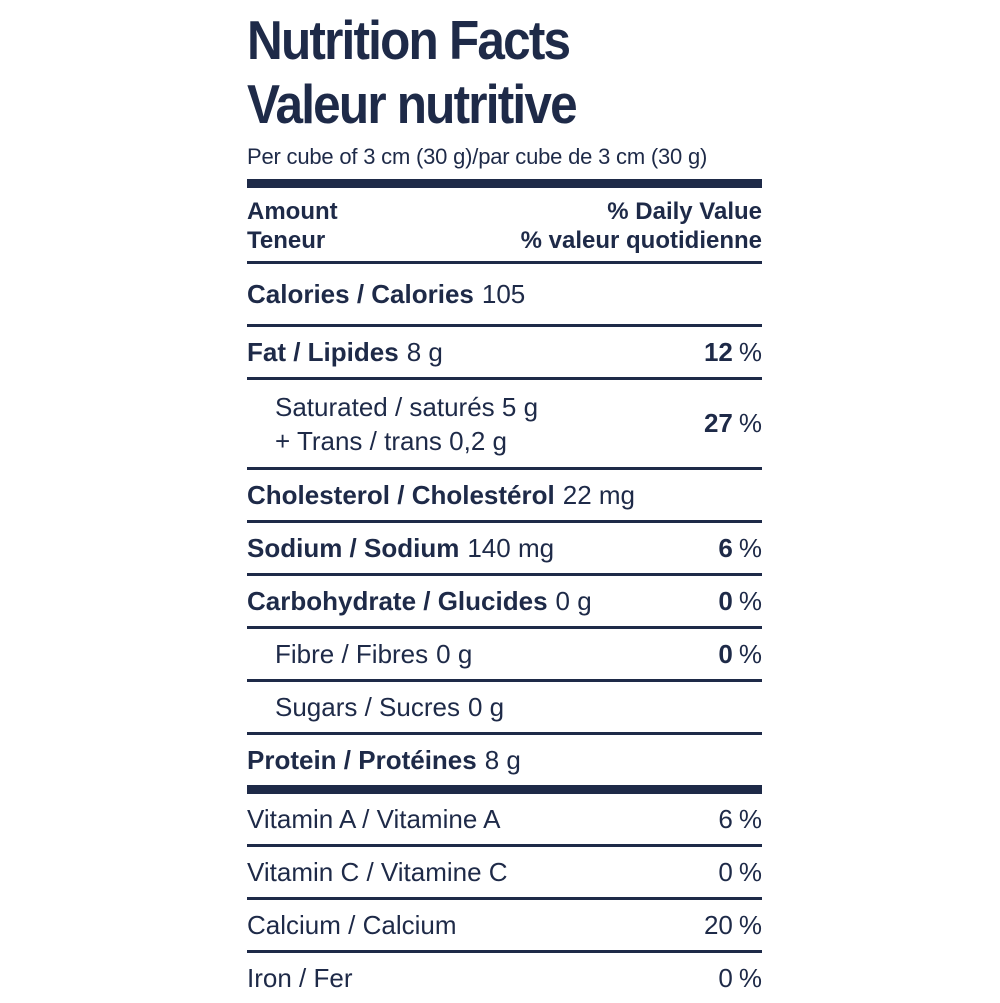 The image size is (1000, 1003). I want to click on row-fibre: Fibre / Fibres 0 g 0 %, so click(504, 652).